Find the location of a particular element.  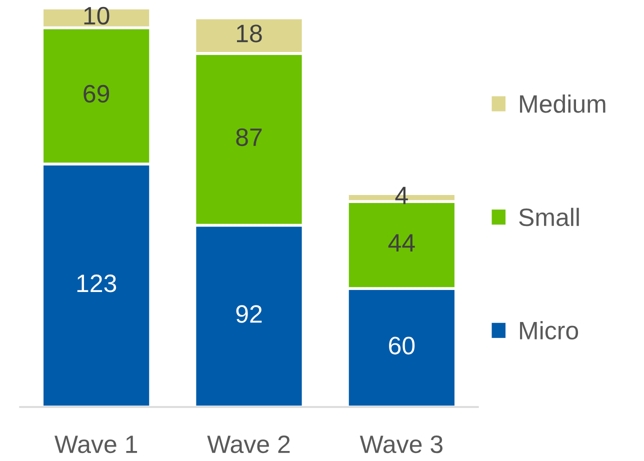

data-label: 87 is located at coordinates (249, 137).